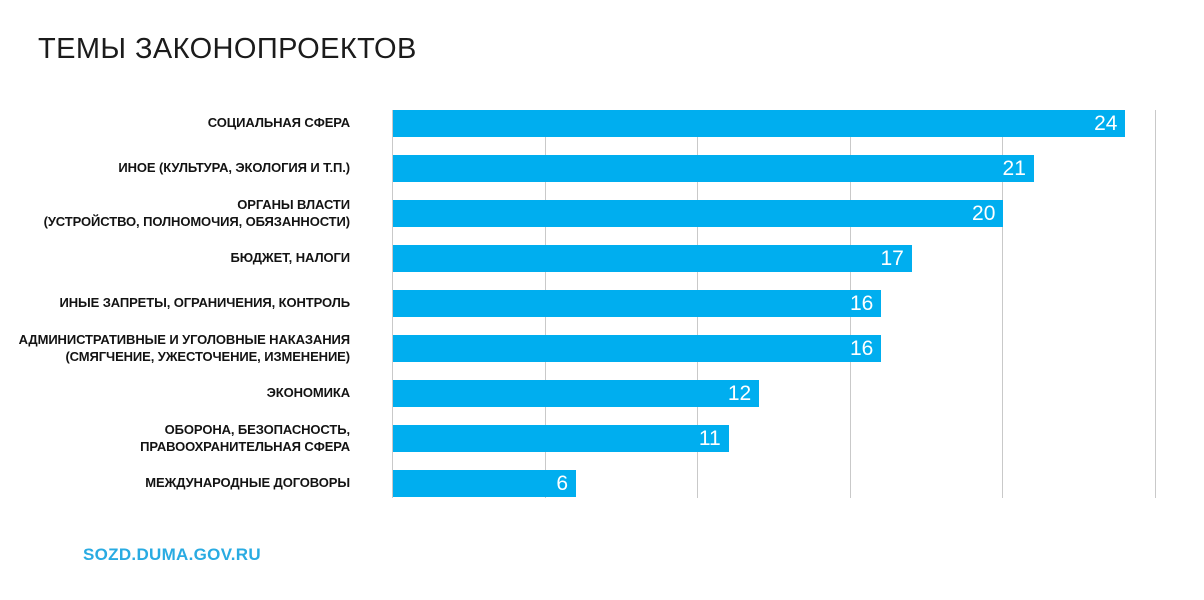  Describe the element at coordinates (227, 49) in the screenshot. I see `chart-title: ТЕМЫ ЗАКОНОПРОЕКТОВ` at that location.